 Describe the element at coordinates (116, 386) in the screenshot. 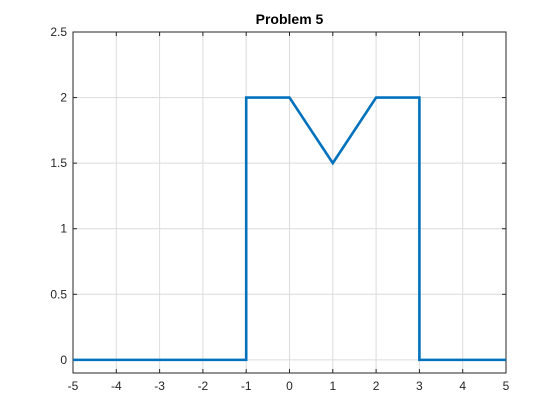

I see `x-tick-label: -4` at that location.